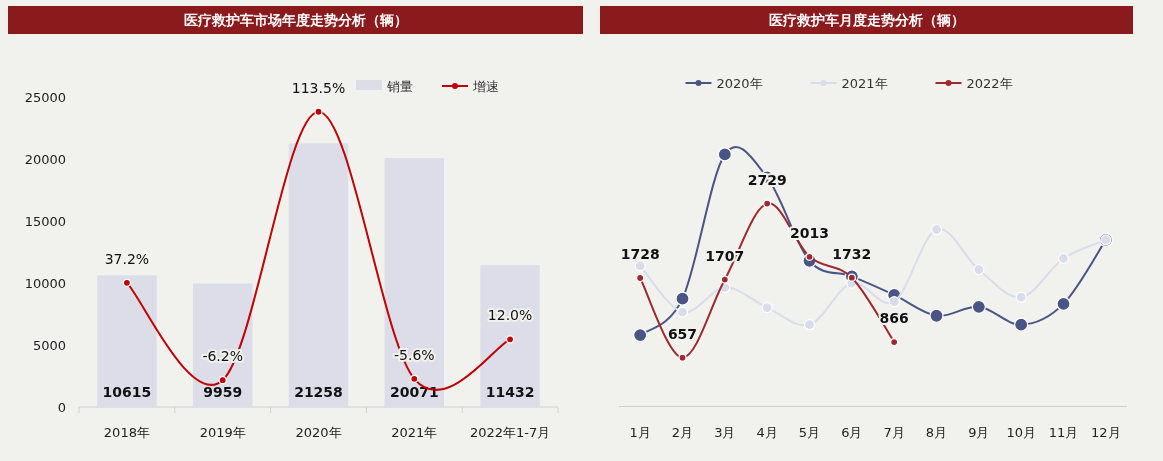  What do you see at coordinates (864, 83) in the screenshot?
I see `legend-label: 2021年` at bounding box center [864, 83].